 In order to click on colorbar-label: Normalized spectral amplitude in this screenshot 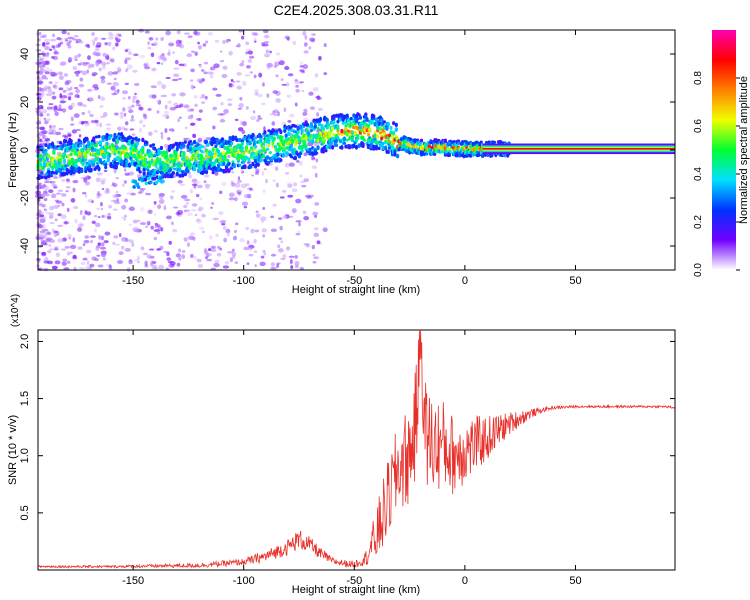, I will do `click(744, 150)`.